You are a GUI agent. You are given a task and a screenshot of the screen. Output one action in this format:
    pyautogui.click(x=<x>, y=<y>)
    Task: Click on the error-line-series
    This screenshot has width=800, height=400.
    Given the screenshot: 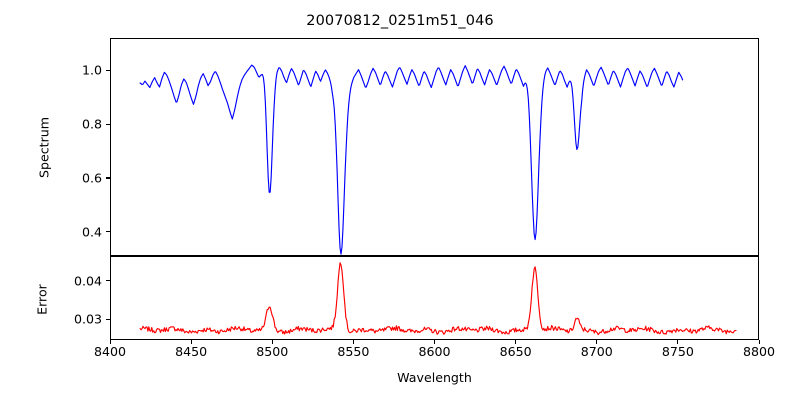 What is the action you would take?
    pyautogui.click(x=438, y=299)
    